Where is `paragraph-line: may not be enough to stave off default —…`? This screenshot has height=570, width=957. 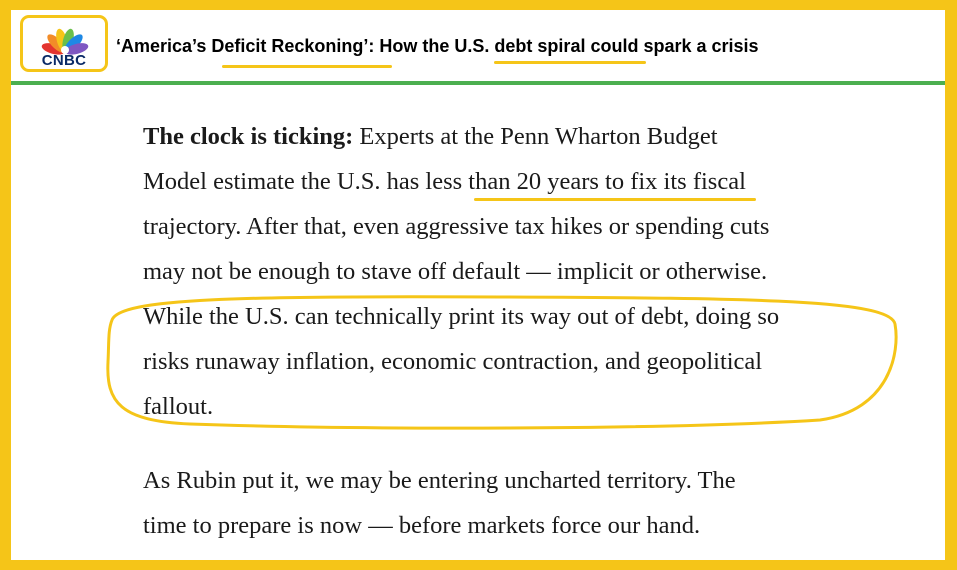 paragraph-line: may not be enough to stave off default —… is located at coordinates (455, 271).